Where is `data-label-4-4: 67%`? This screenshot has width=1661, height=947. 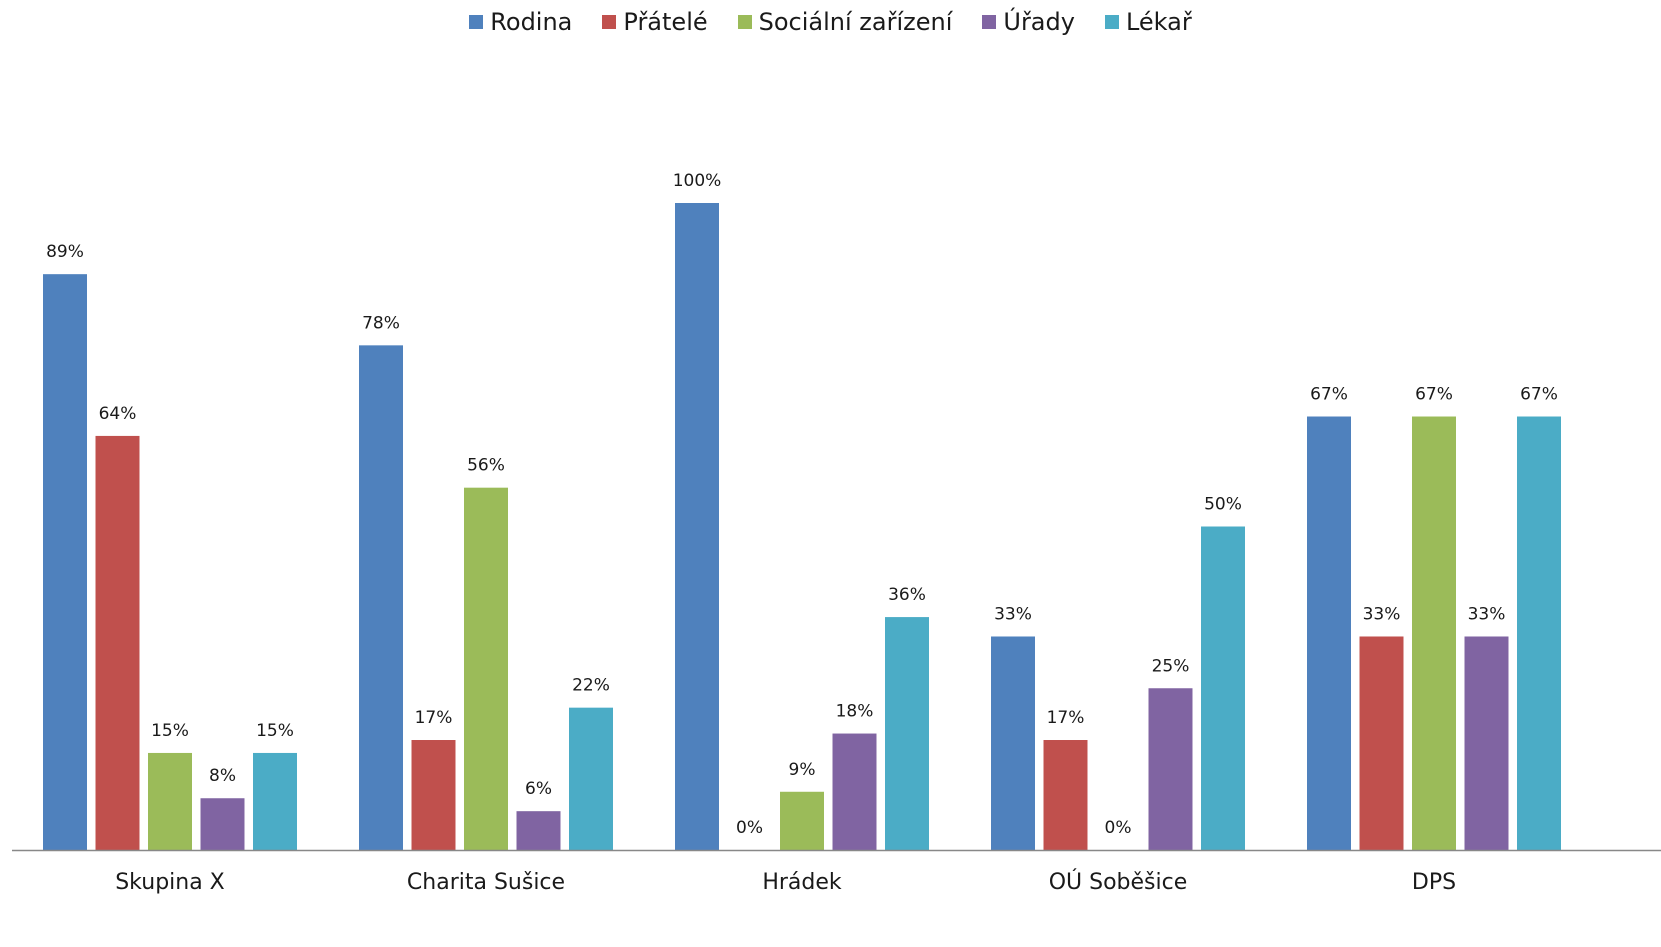 data-label-4-4: 67% is located at coordinates (1539, 395).